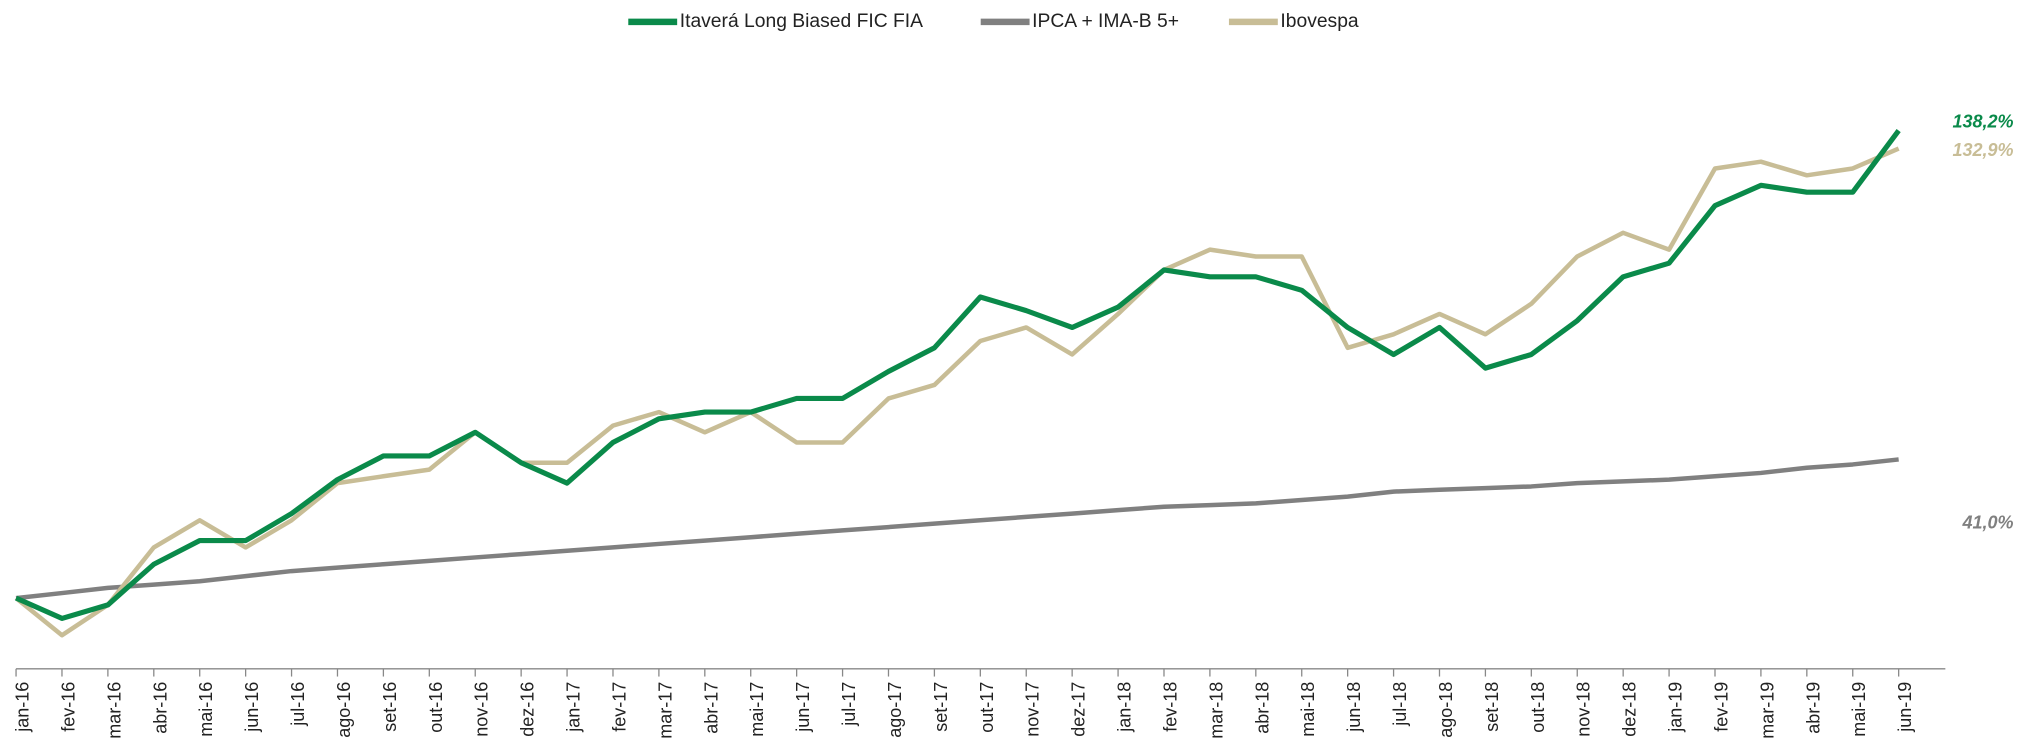 This screenshot has width=2018, height=755. Describe the element at coordinates (1308, 709) in the screenshot. I see `x-tick-label: mai-18` at that location.